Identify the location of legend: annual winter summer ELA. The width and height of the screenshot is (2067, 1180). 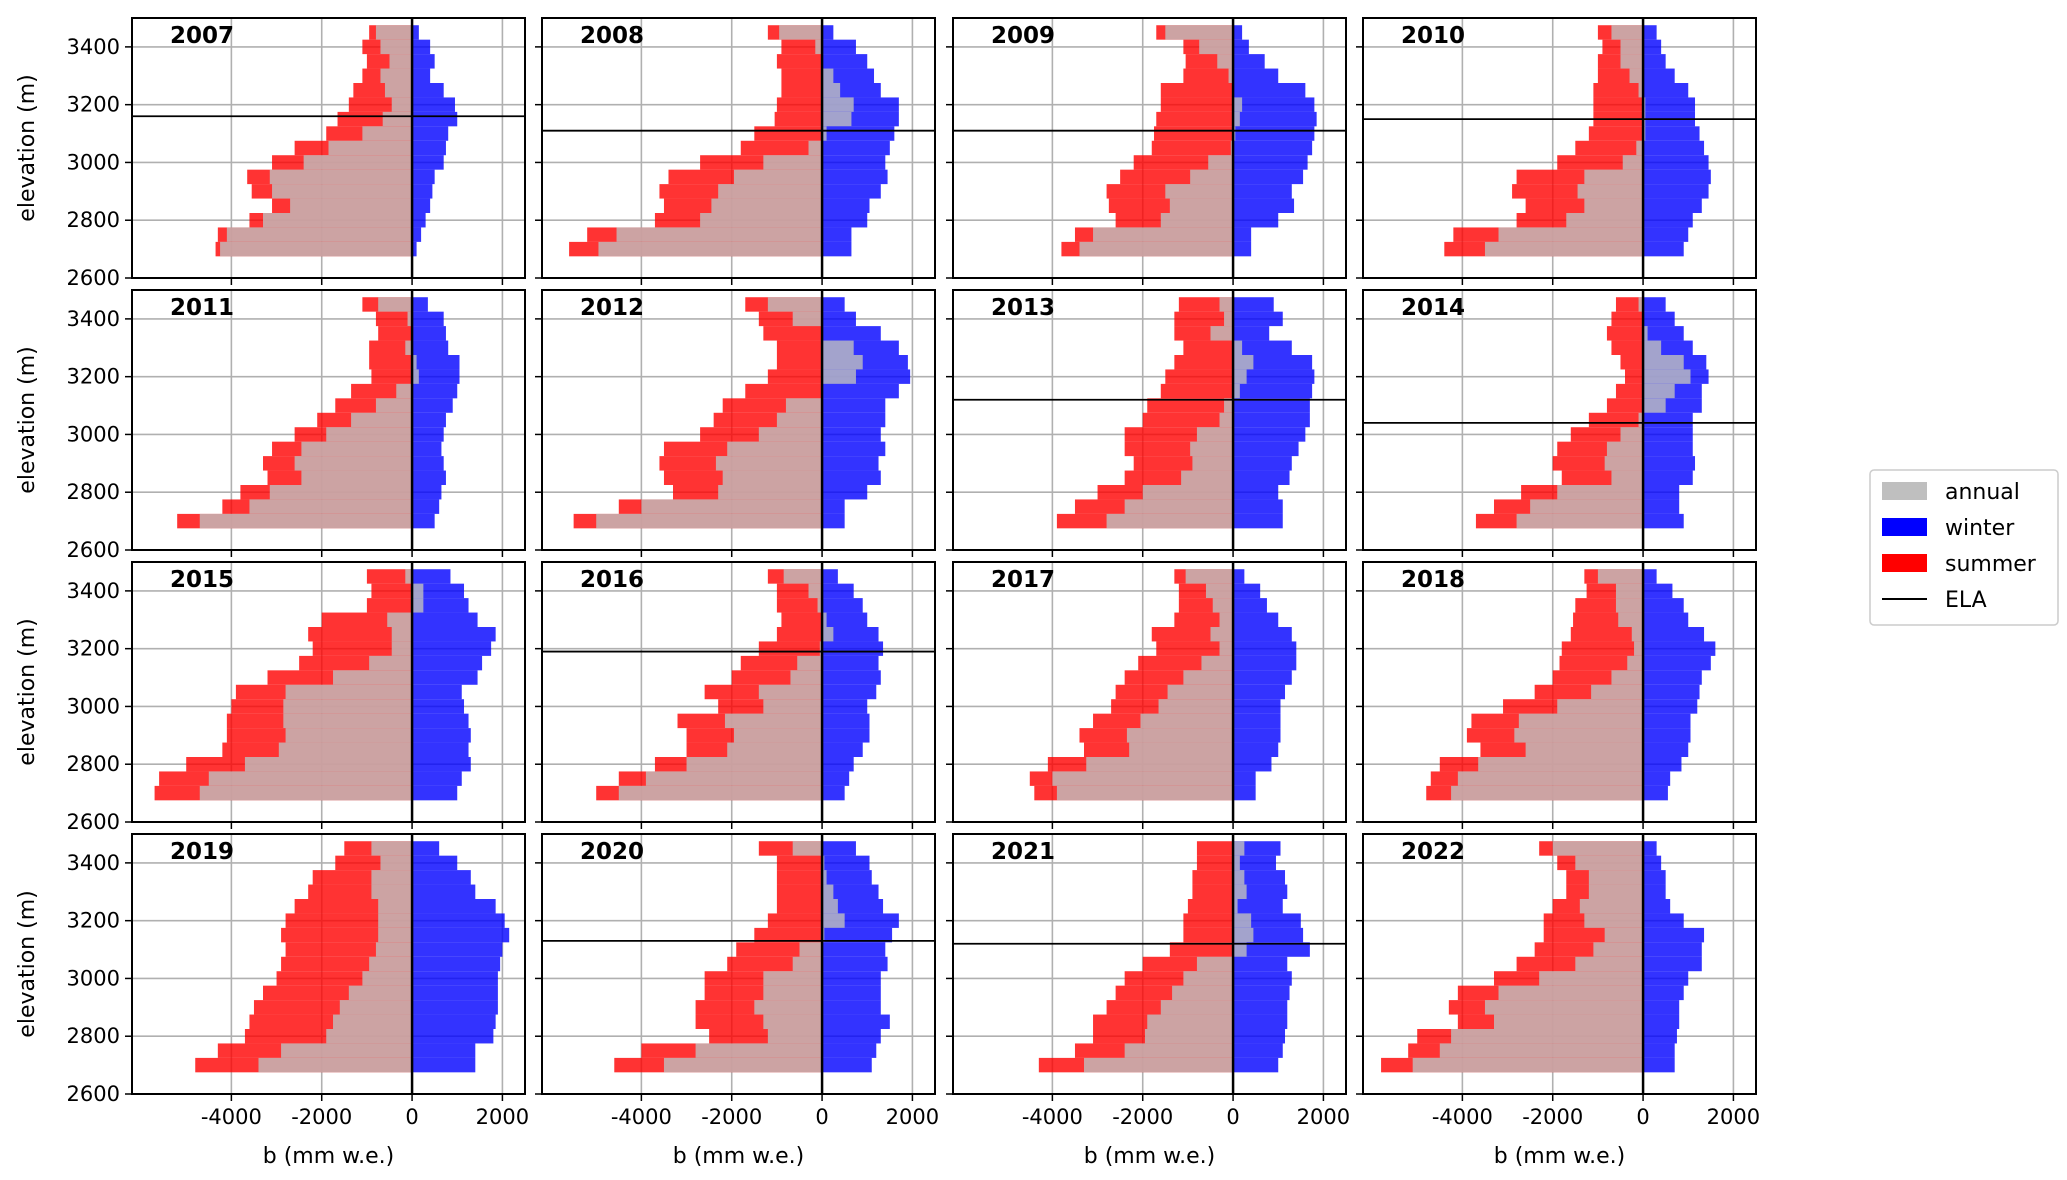
(1964, 547).